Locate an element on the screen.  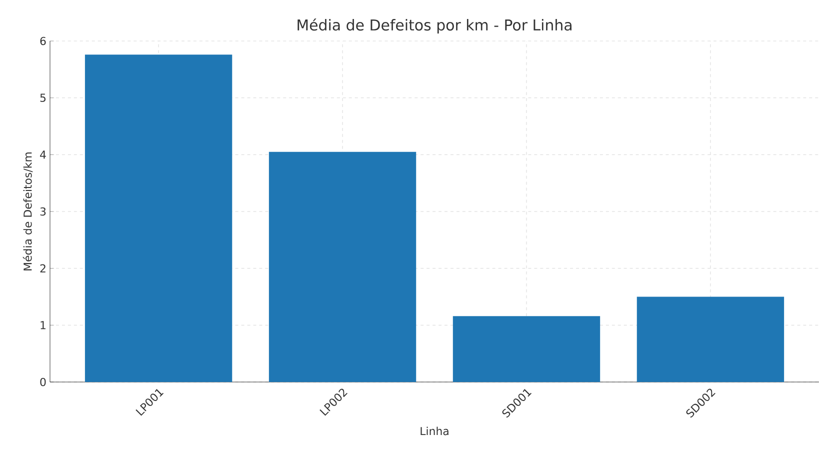
chart-title: Média de Defeitos por km - Por Linha is located at coordinates (435, 26).